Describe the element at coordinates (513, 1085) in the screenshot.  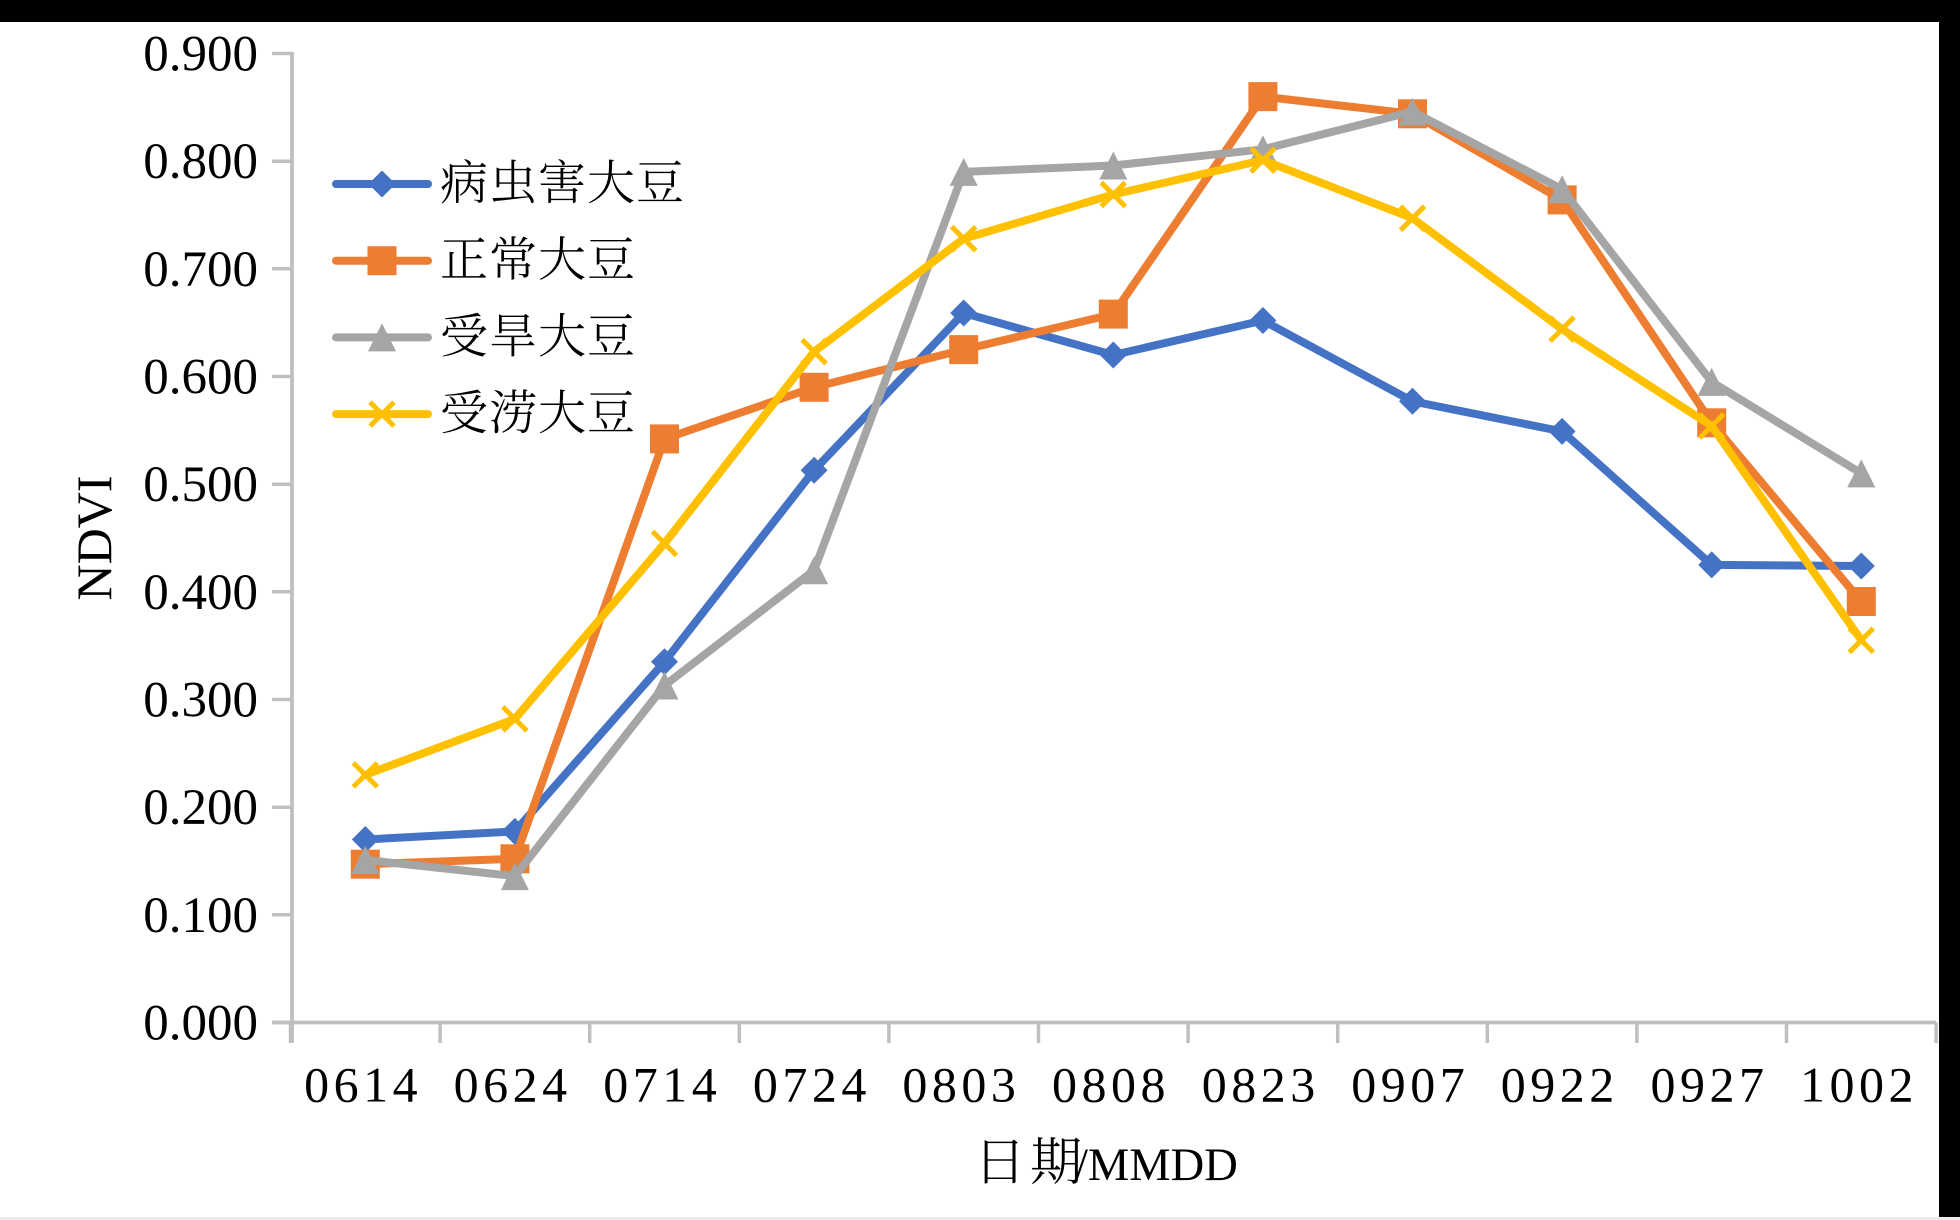
I see `svg-text: 0624` at that location.